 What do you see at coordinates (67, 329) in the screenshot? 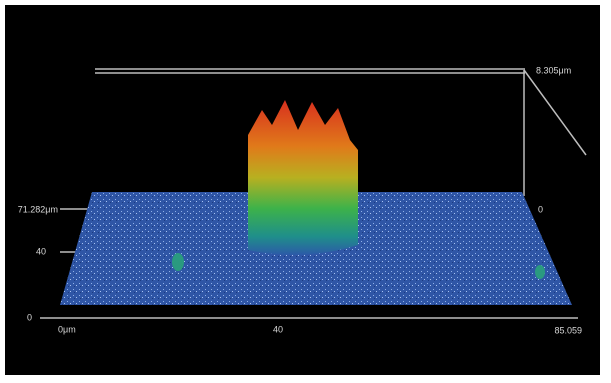
I see `x-min-label: 0μm` at bounding box center [67, 329].